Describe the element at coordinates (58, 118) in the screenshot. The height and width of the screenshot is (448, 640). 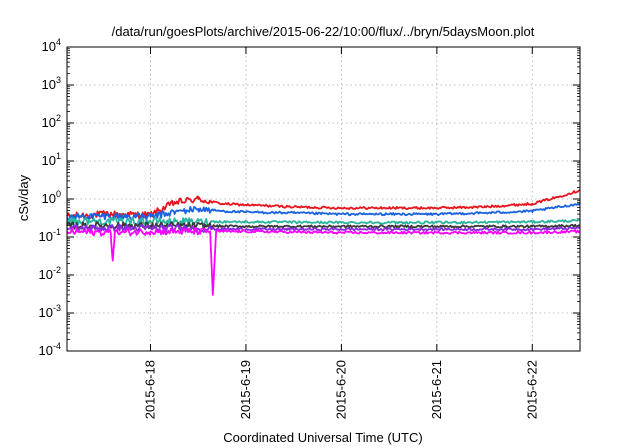
I see `y-tick-exponent: 2` at that location.